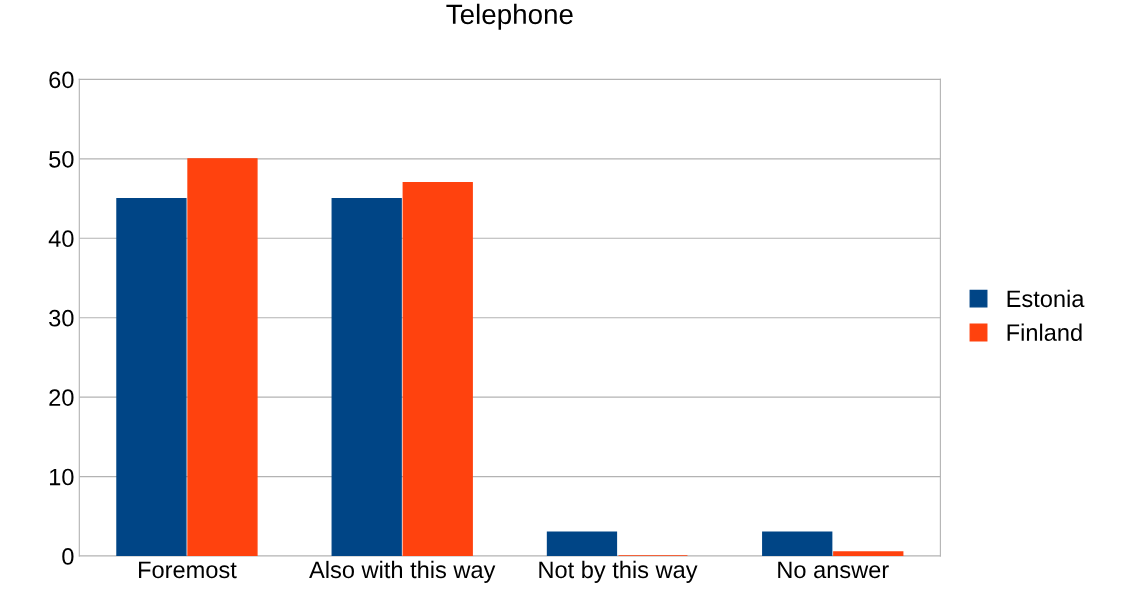  Describe the element at coordinates (61, 159) in the screenshot. I see `y-tick-label: 50` at that location.